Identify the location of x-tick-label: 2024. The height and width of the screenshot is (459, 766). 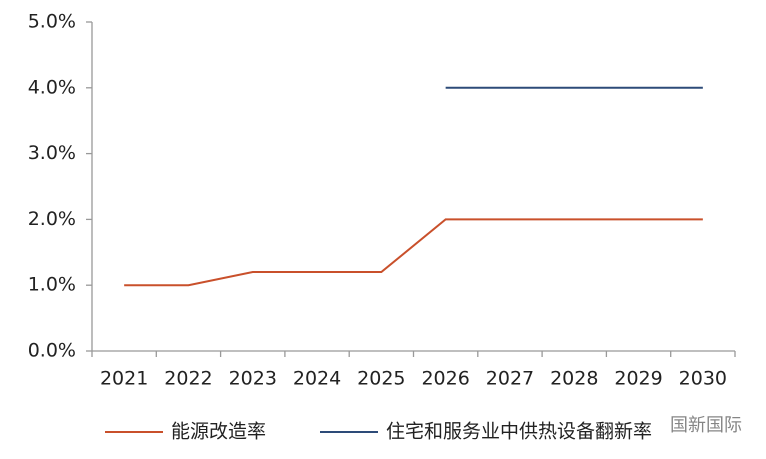
(317, 379).